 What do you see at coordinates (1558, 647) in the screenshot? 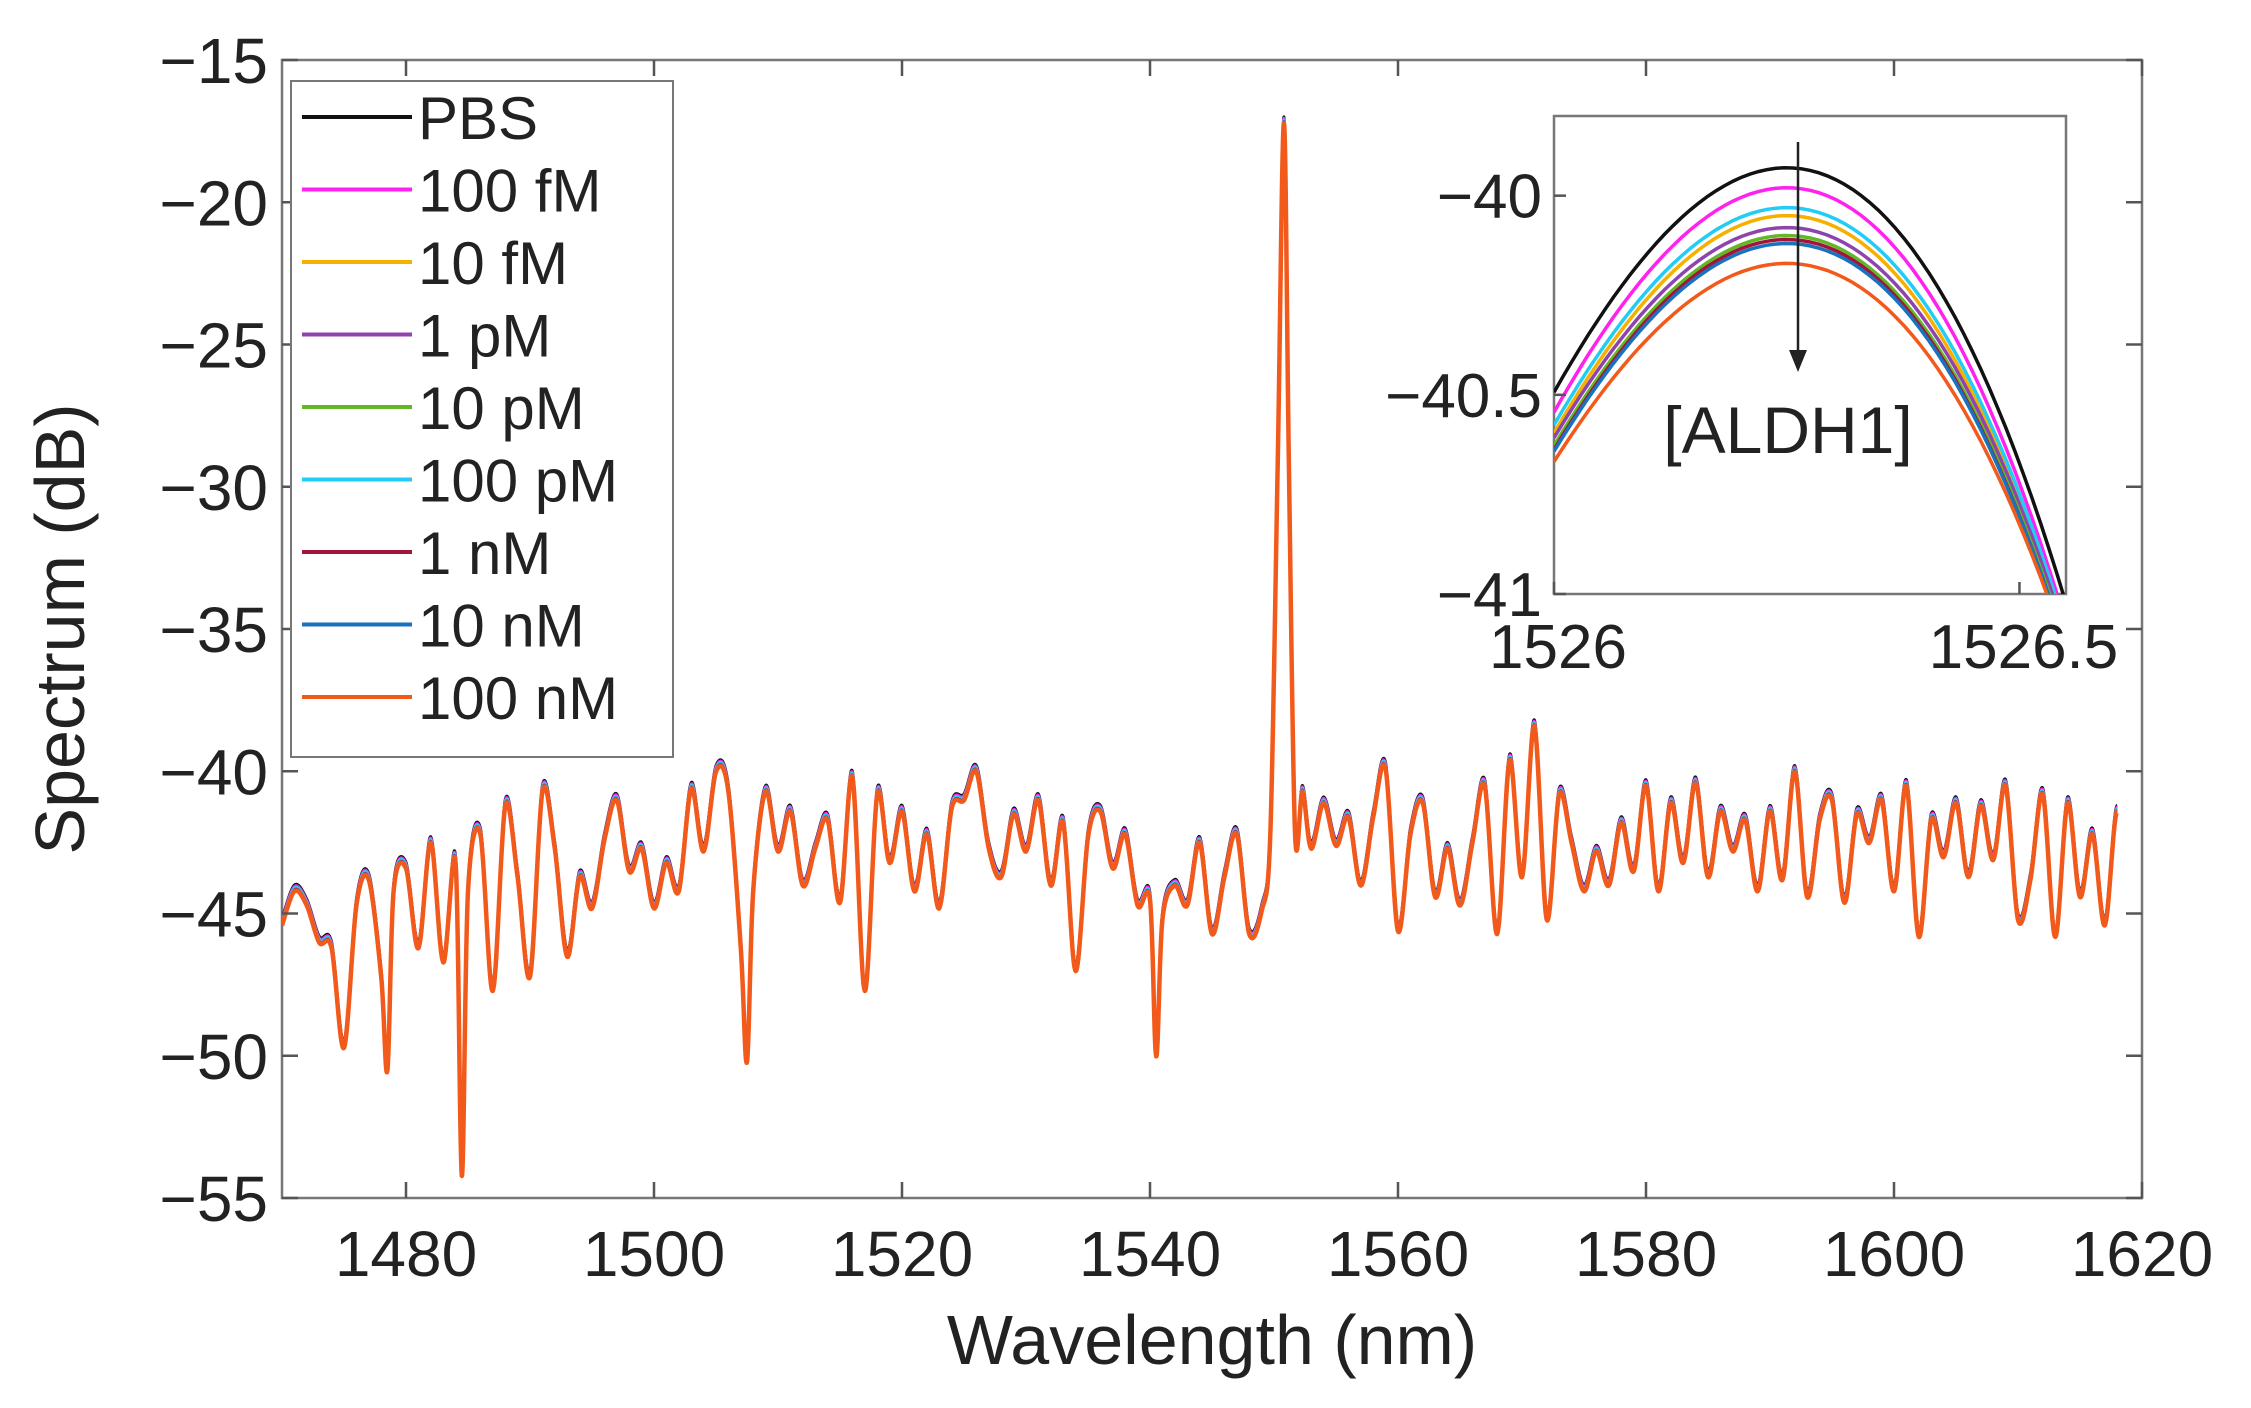
I see `inset-x-tick-label: 1526` at bounding box center [1558, 647].